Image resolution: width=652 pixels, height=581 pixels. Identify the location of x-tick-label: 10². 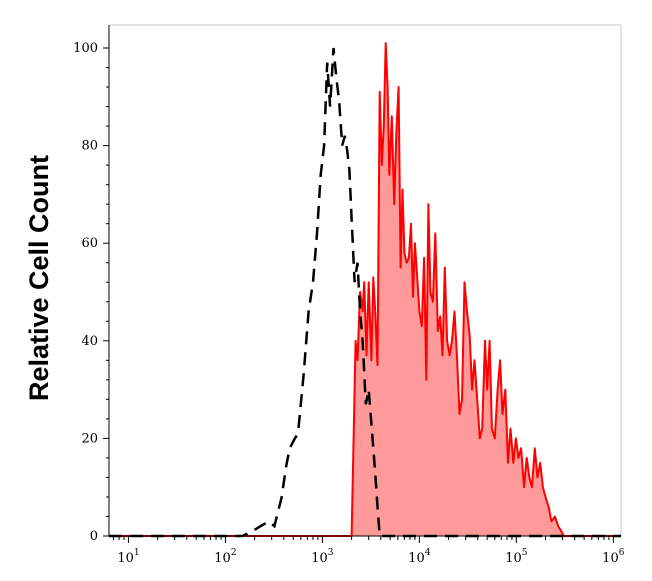
(225, 557).